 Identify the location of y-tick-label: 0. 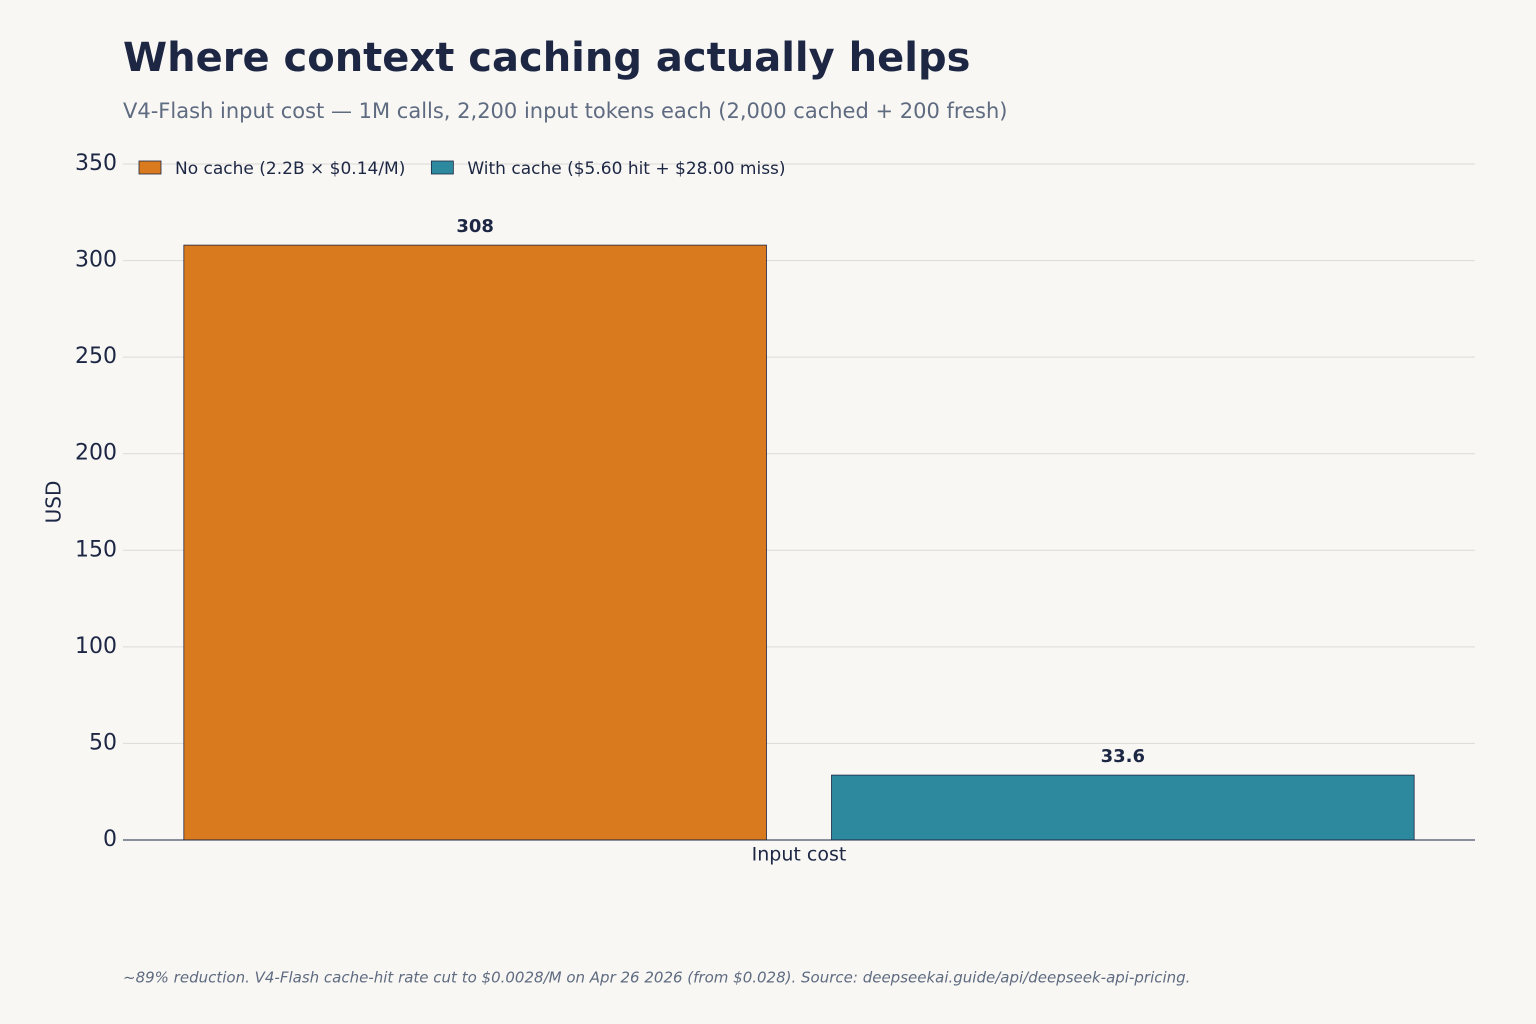
(110, 839).